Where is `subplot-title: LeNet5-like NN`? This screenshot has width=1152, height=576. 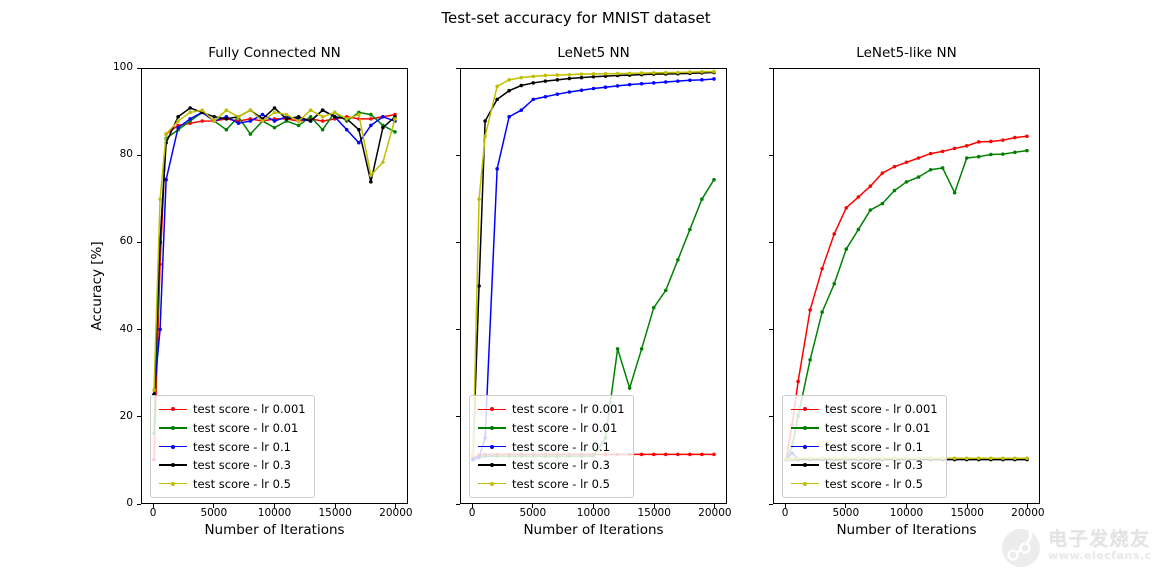
subplot-title: LeNet5-like NN is located at coordinates (906, 53).